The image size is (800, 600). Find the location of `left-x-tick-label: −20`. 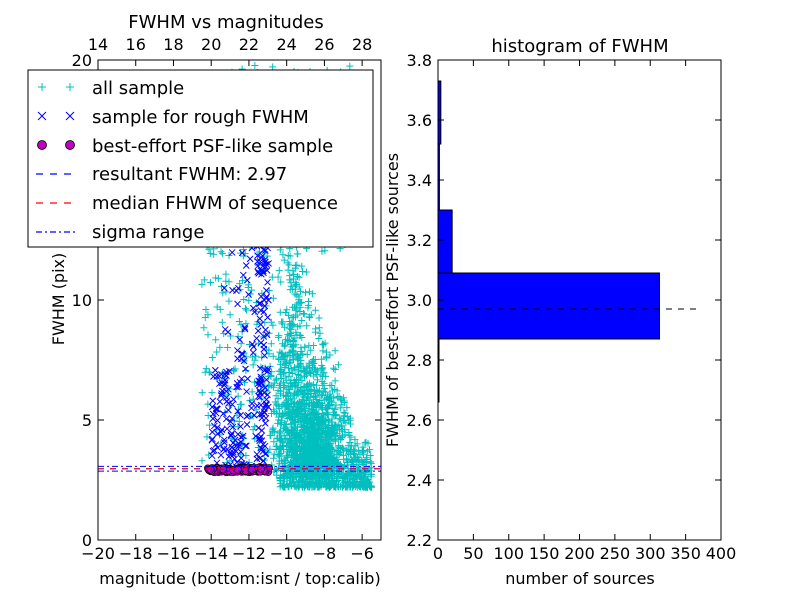

left-x-tick-label: −20 is located at coordinates (98, 553).